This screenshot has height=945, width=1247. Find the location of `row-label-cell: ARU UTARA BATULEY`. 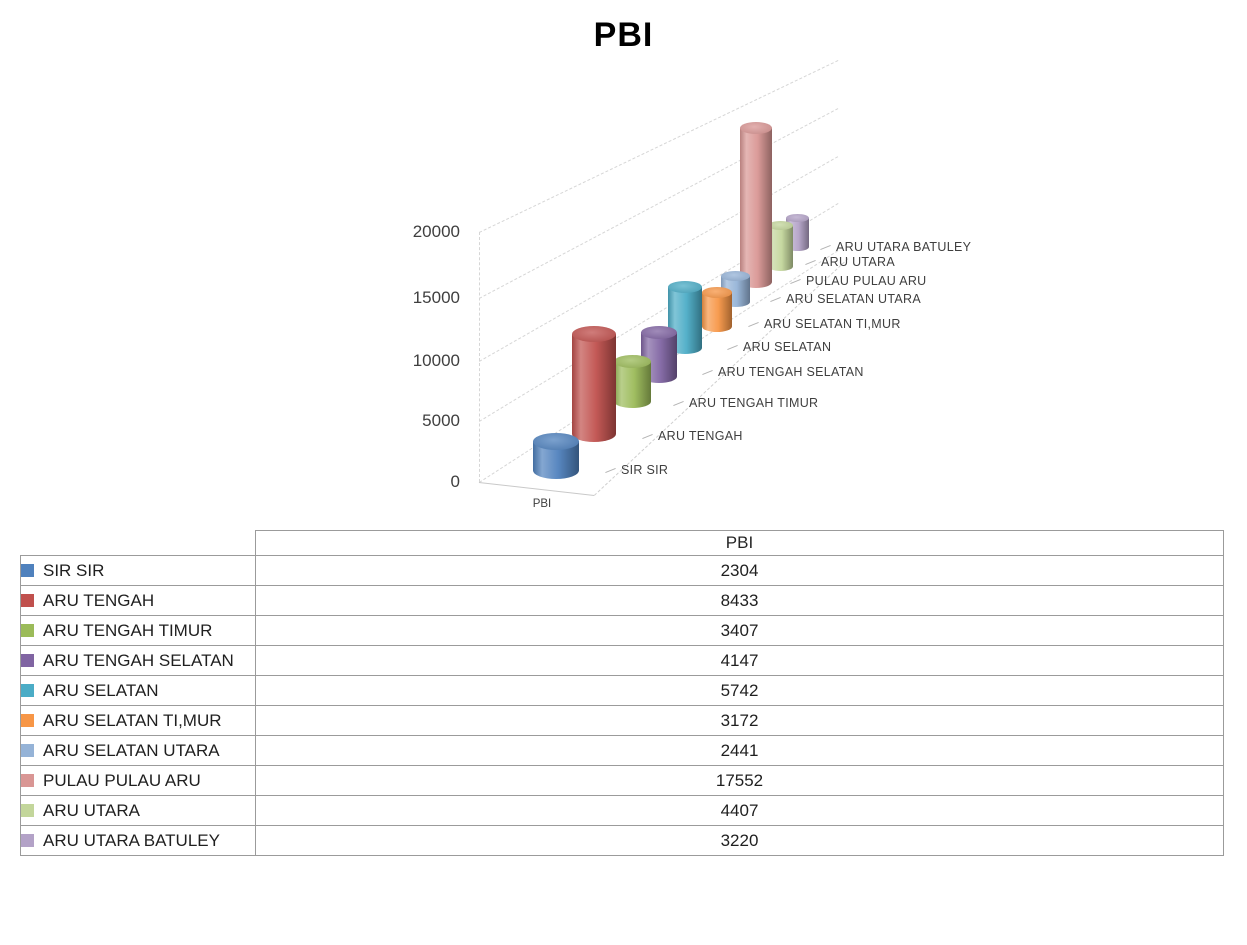

row-label-cell: ARU UTARA BATULEY is located at coordinates (138, 840).